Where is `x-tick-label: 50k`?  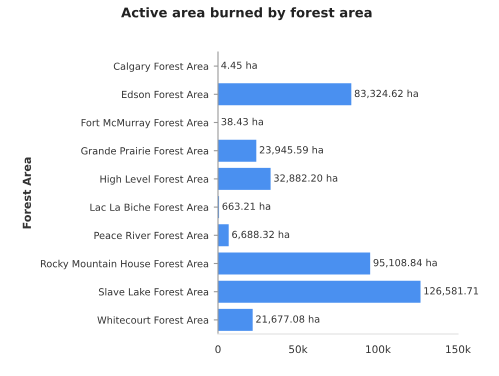
x-tick-label: 50k is located at coordinates (298, 349).